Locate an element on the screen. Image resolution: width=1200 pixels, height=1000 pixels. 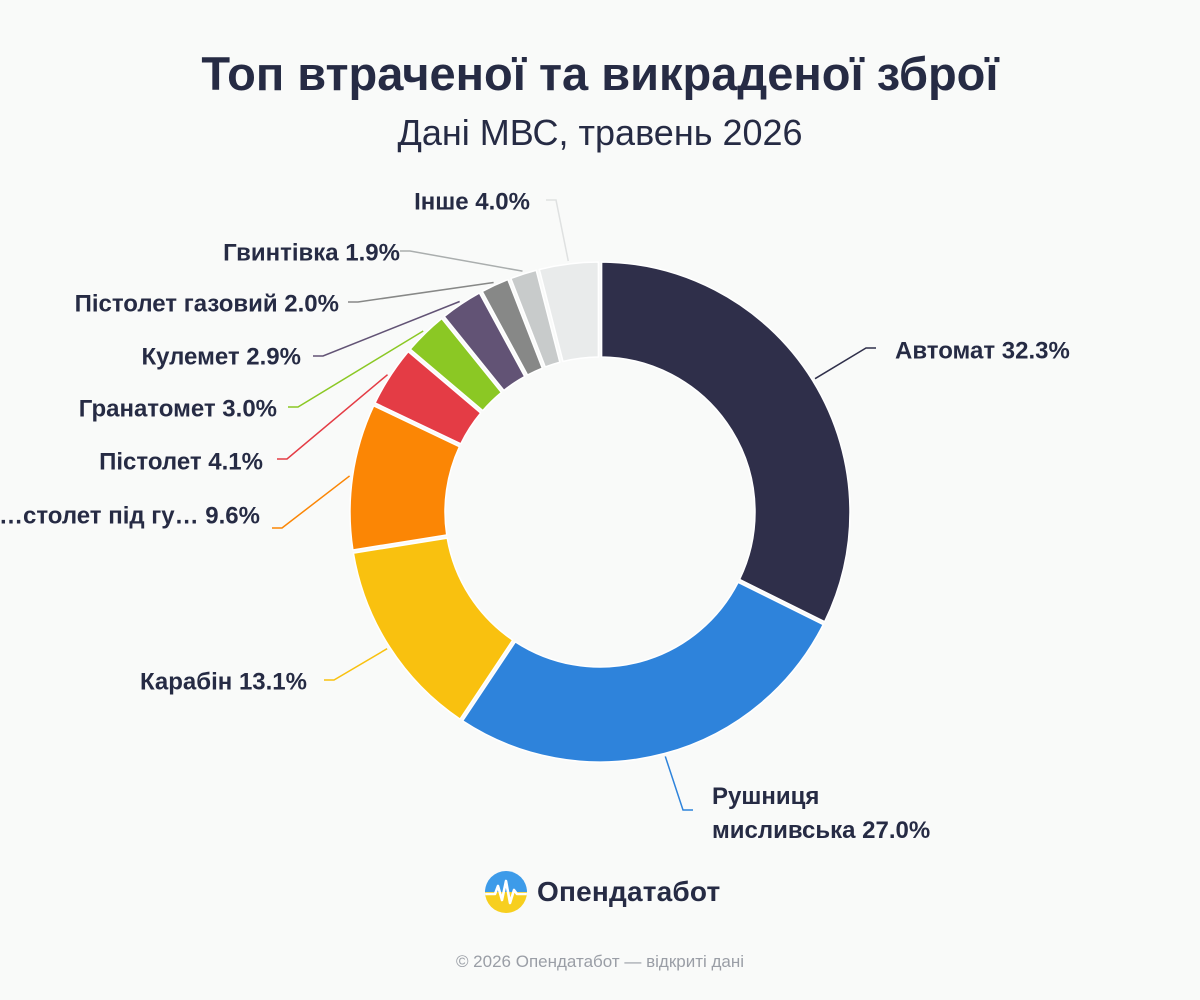
slice-label-1: Автомат 32.3% is located at coordinates (982, 350).